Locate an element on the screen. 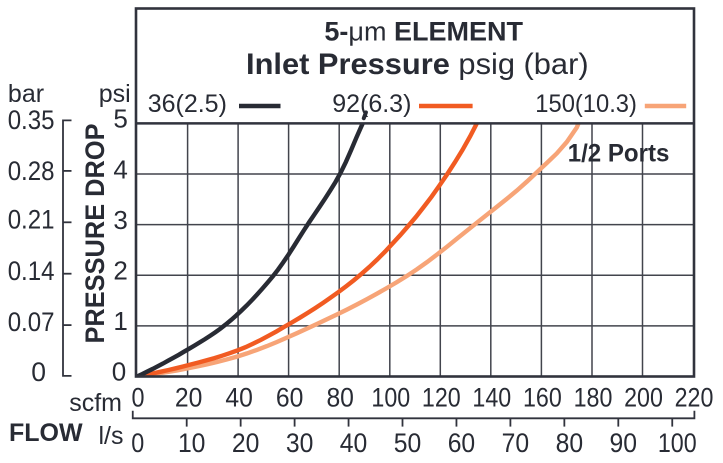 The width and height of the screenshot is (723, 463). svg-text: 0.07 is located at coordinates (31, 322).